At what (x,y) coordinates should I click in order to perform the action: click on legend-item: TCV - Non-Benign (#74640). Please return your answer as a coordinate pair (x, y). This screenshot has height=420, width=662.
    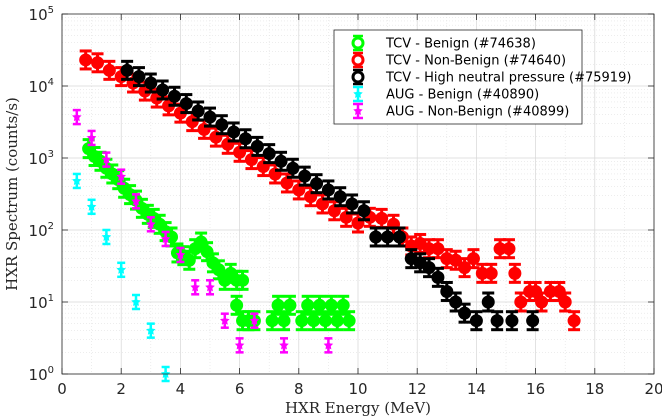
    Looking at the image, I should click on (458, 60).